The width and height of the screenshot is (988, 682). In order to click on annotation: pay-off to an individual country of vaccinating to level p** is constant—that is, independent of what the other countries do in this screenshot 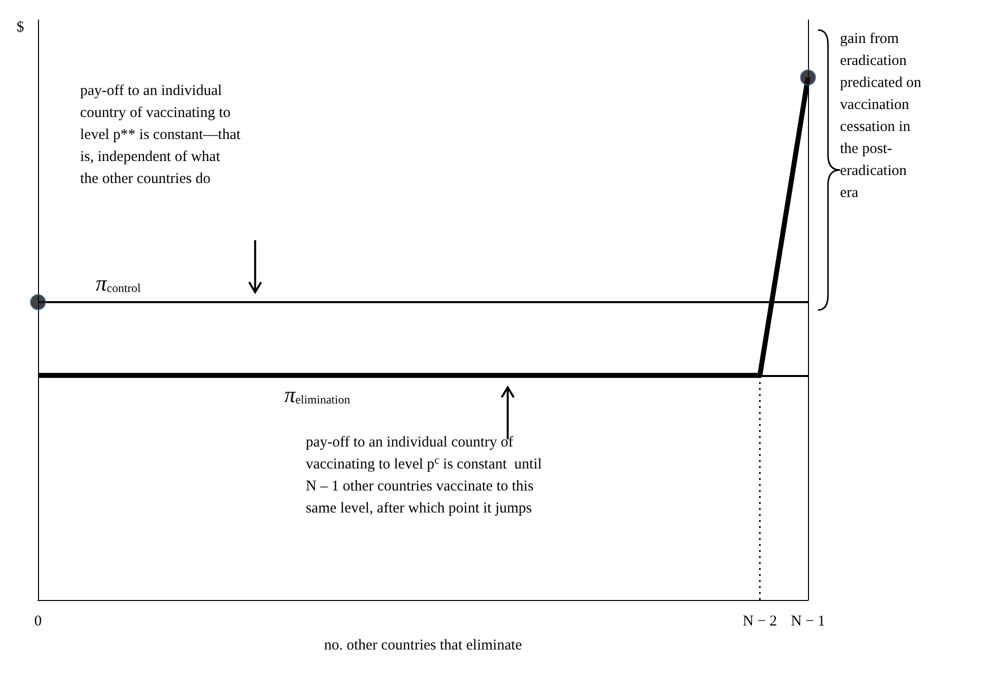, I will do `click(161, 135)`.